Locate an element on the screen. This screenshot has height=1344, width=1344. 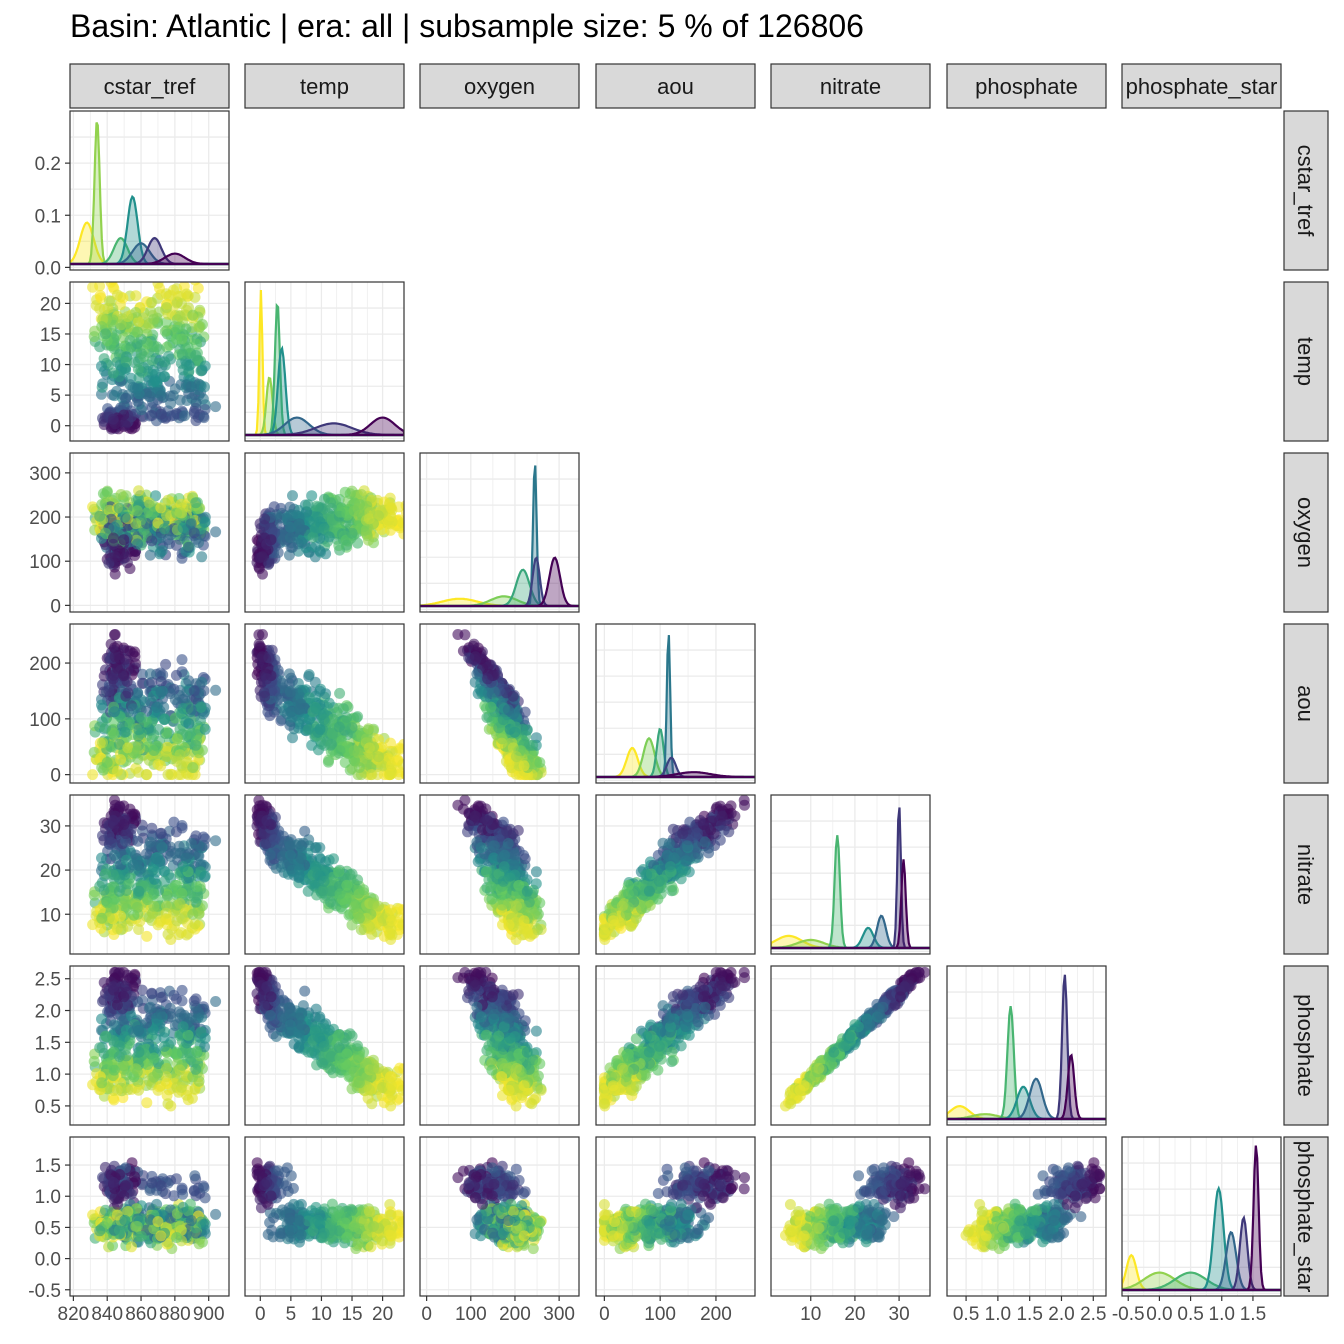
panel-cstar_tref-vs-cstar_tref is located at coordinates (149, 190).